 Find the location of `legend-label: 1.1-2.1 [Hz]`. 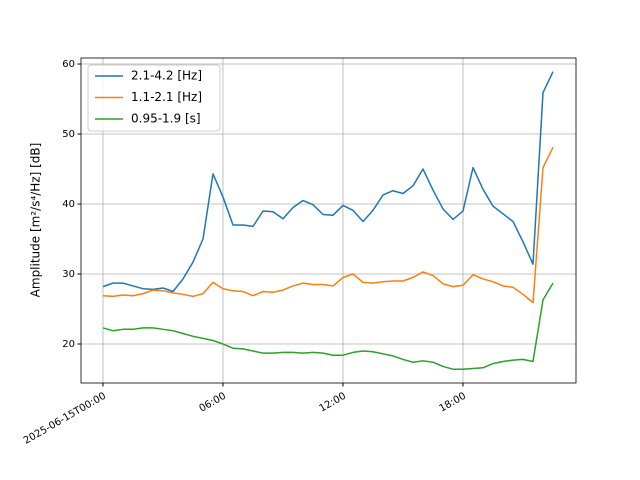

legend-label: 1.1-2.1 [Hz] is located at coordinates (166, 97).